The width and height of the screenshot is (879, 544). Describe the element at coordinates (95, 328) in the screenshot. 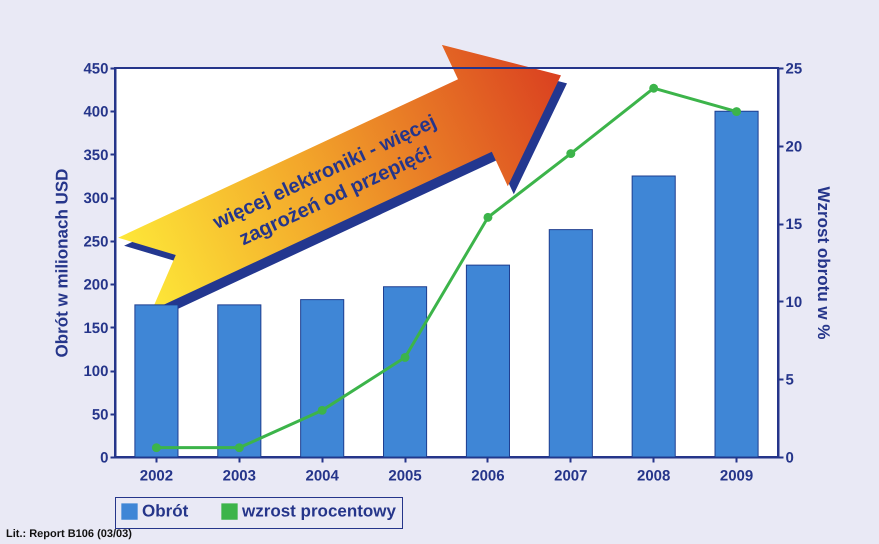

I see `y-tick-label: 150` at that location.